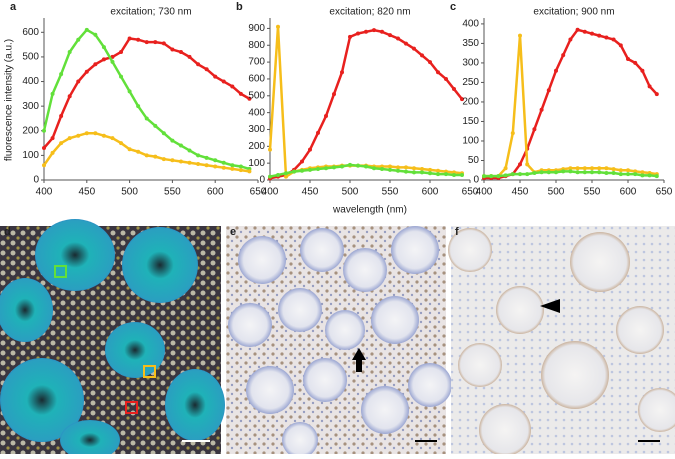 This screenshot has width=675, height=459. What do you see at coordinates (258, 192) in the screenshot?
I see `x-tick-label: 650` at bounding box center [258, 192].